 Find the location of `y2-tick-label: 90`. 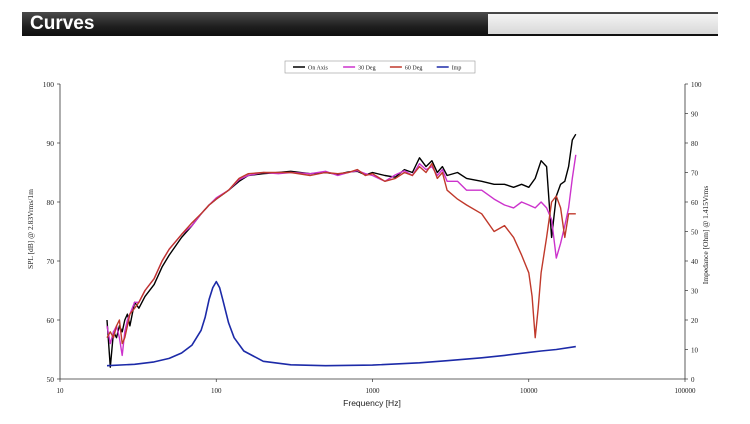

y2-tick-label: 90 is located at coordinates (695, 115).